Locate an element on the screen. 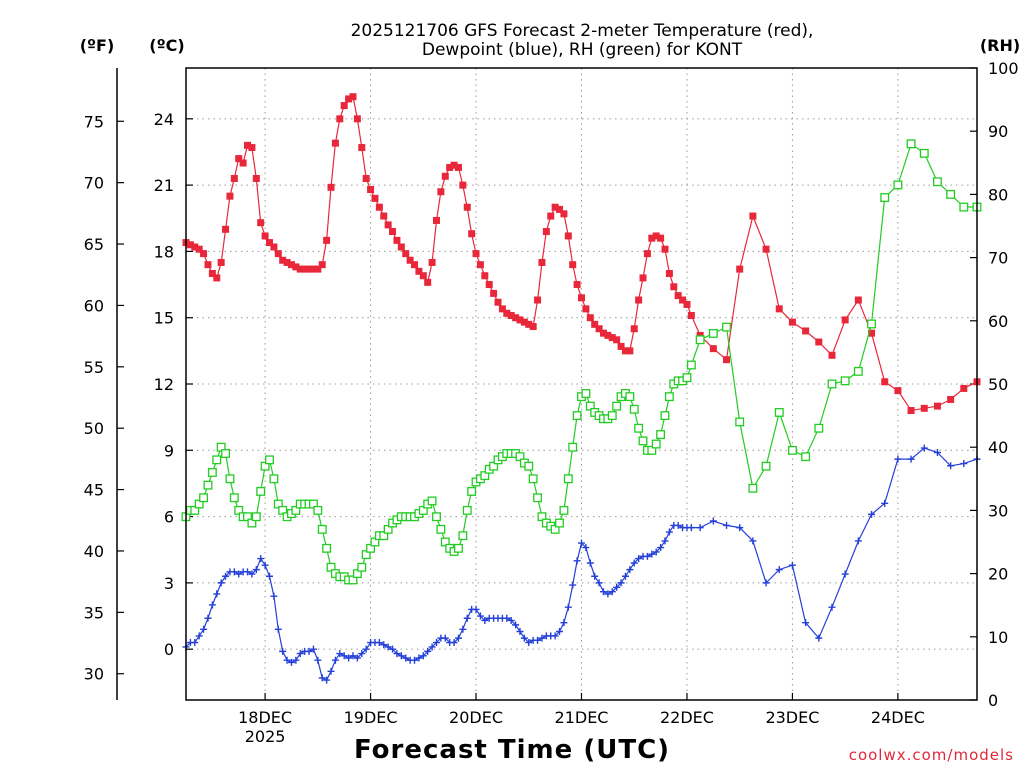  rh-tick-label: 50 is located at coordinates (998, 384).